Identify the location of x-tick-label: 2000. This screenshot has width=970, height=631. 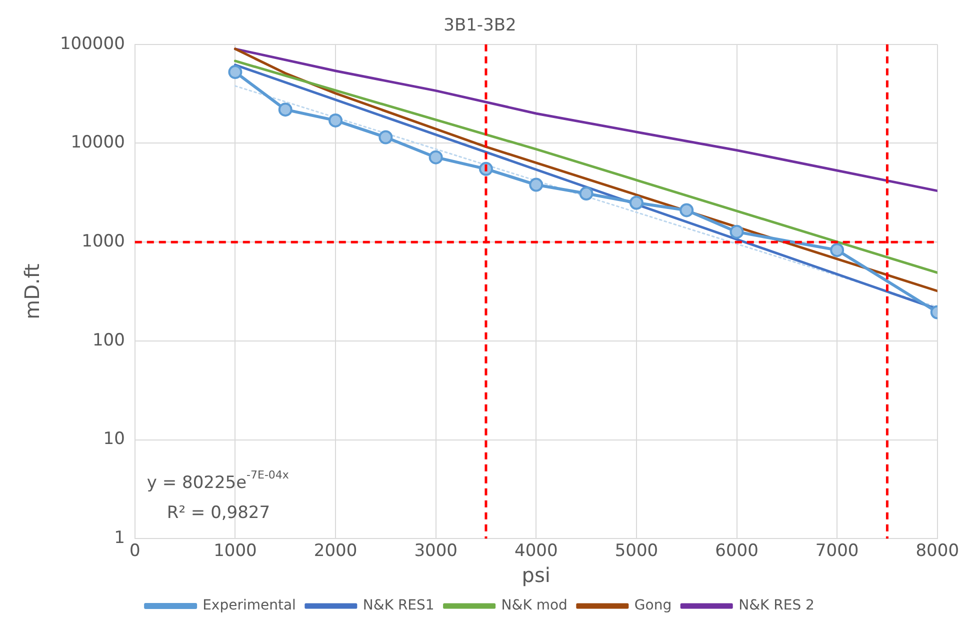
(336, 551).